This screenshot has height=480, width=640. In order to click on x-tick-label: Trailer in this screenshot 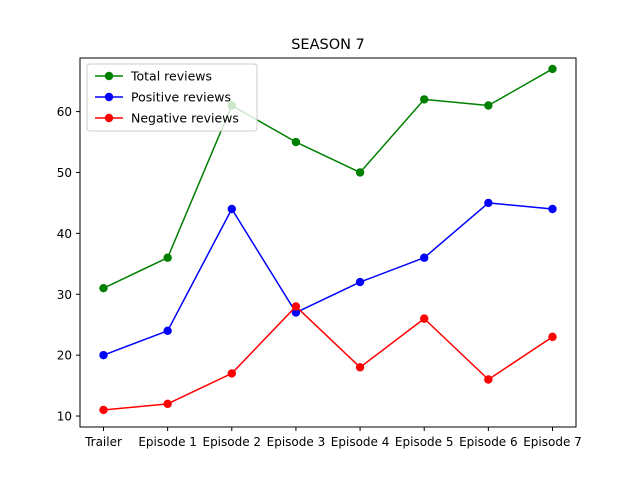, I will do `click(103, 442)`.